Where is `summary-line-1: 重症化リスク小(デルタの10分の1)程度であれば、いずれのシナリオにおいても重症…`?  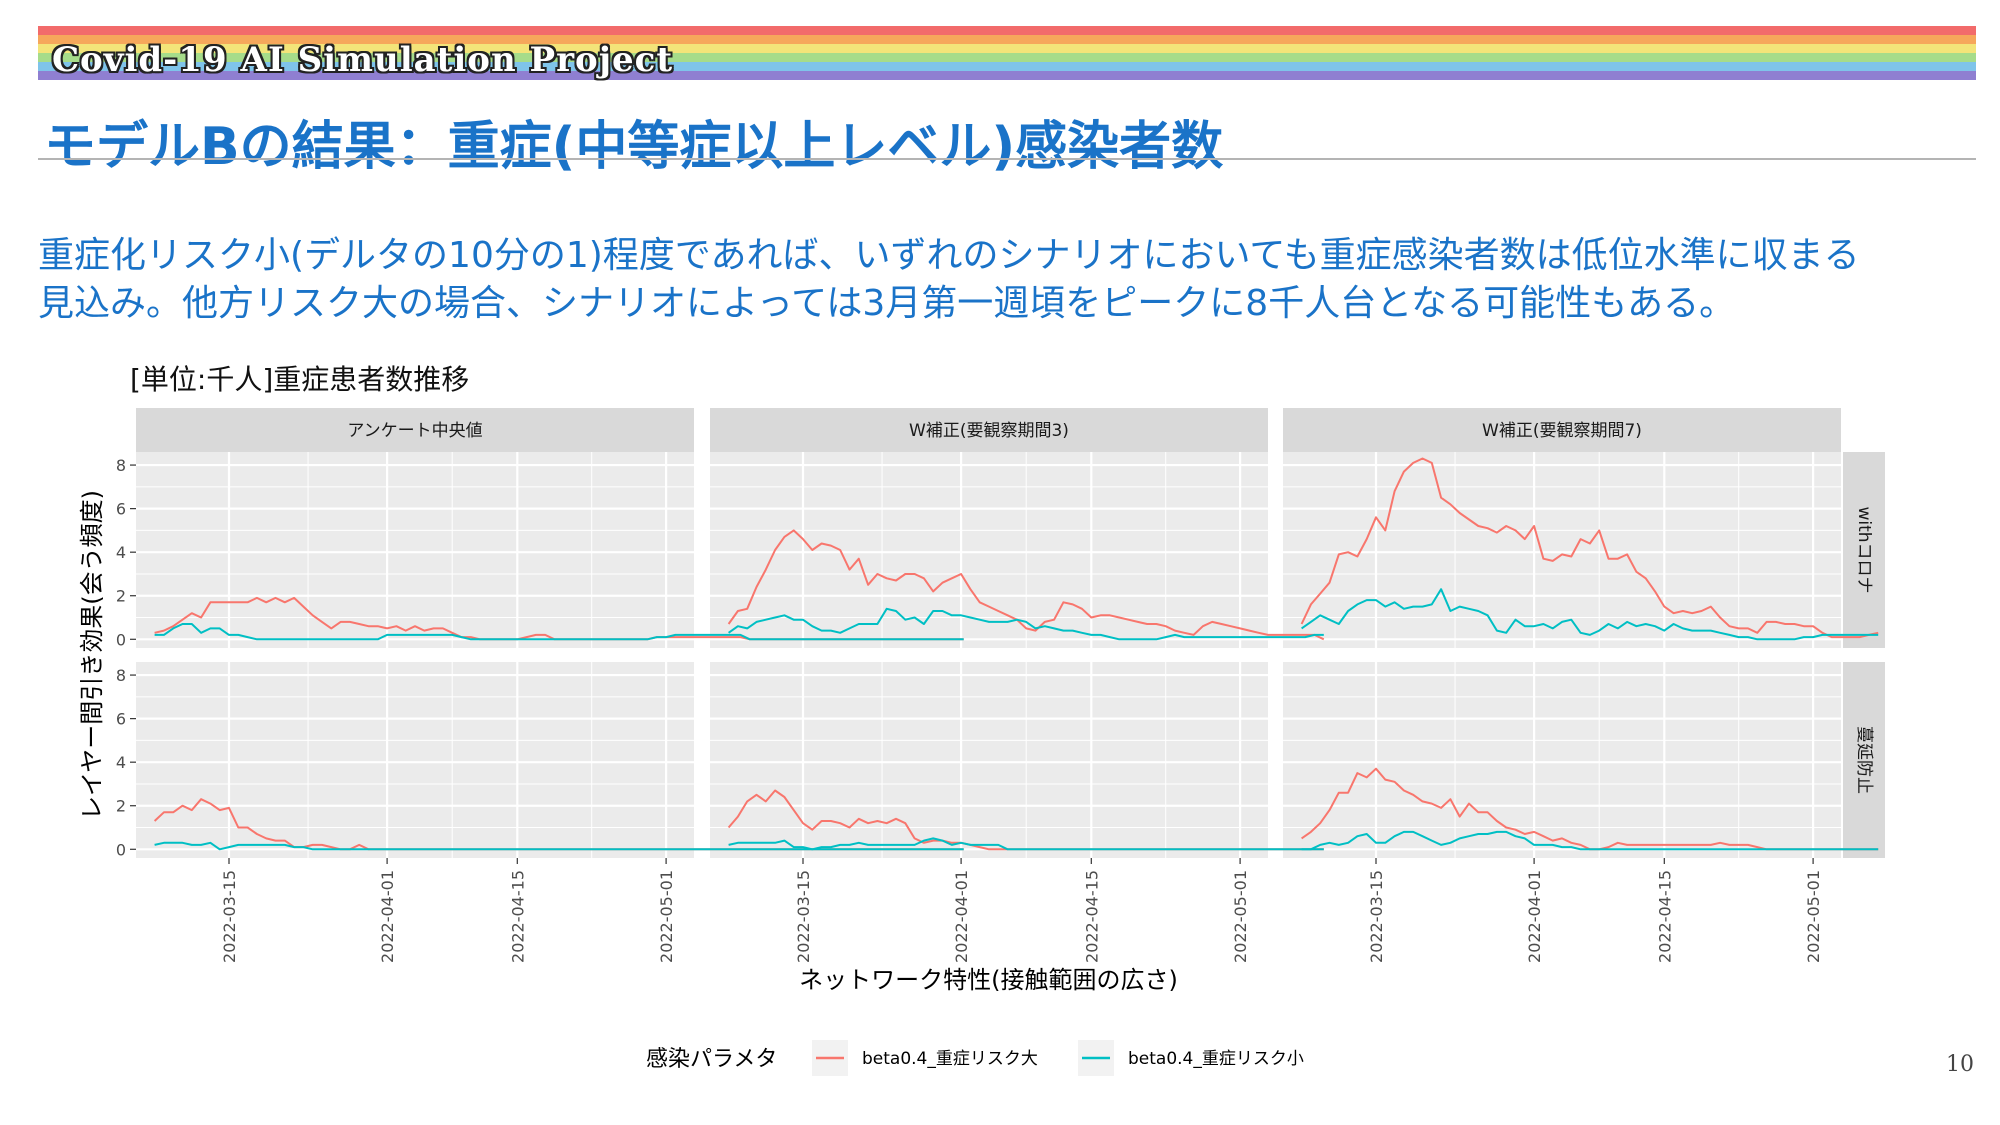 summary-line-1: 重症化リスク小(デルタの10分の1)程度であれば、いずれのシナリオにおいても重症… is located at coordinates (949, 255).